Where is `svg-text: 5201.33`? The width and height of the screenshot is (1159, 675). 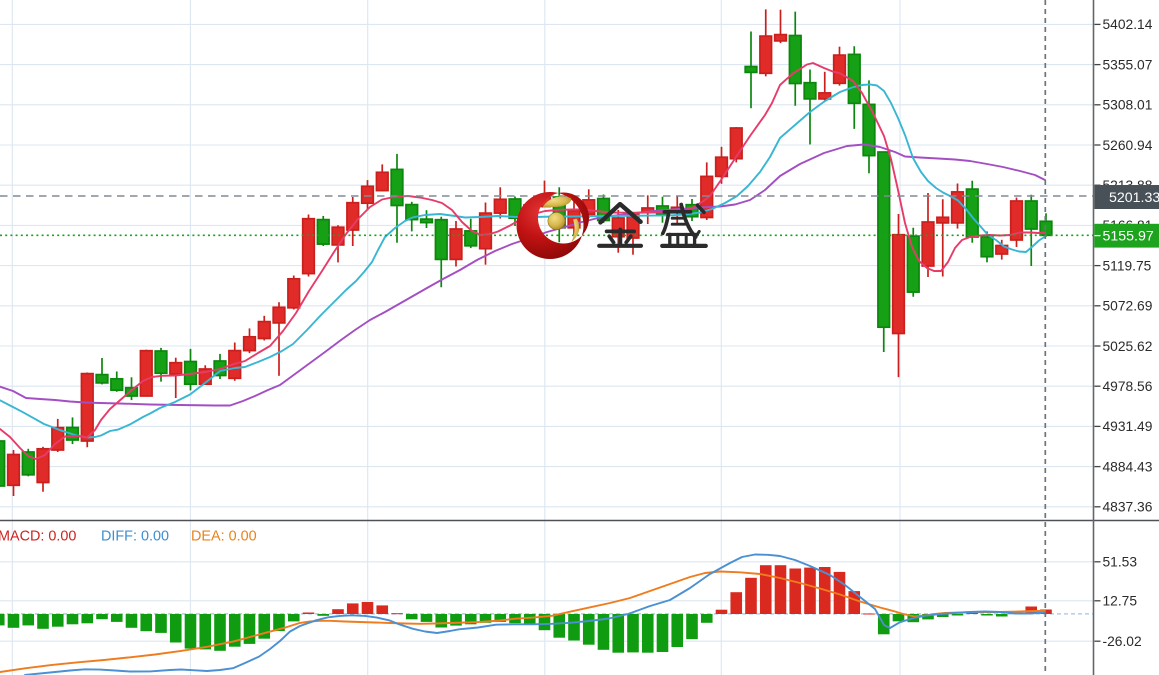
svg-text: 5201.33 is located at coordinates (1134, 198).